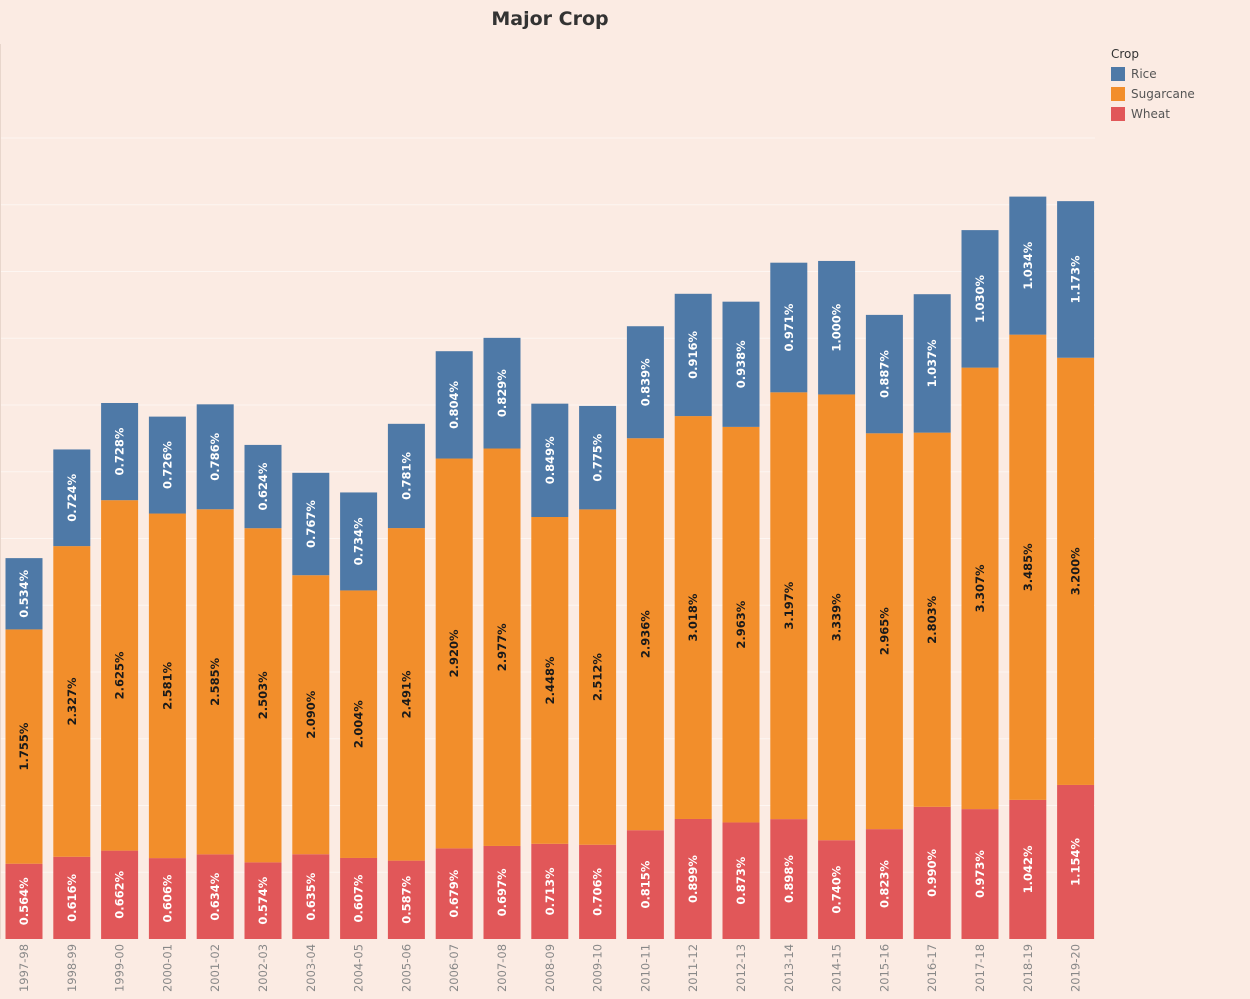  Describe the element at coordinates (1153, 114) in the screenshot. I see `legend-item-wheat: Wheat` at that location.